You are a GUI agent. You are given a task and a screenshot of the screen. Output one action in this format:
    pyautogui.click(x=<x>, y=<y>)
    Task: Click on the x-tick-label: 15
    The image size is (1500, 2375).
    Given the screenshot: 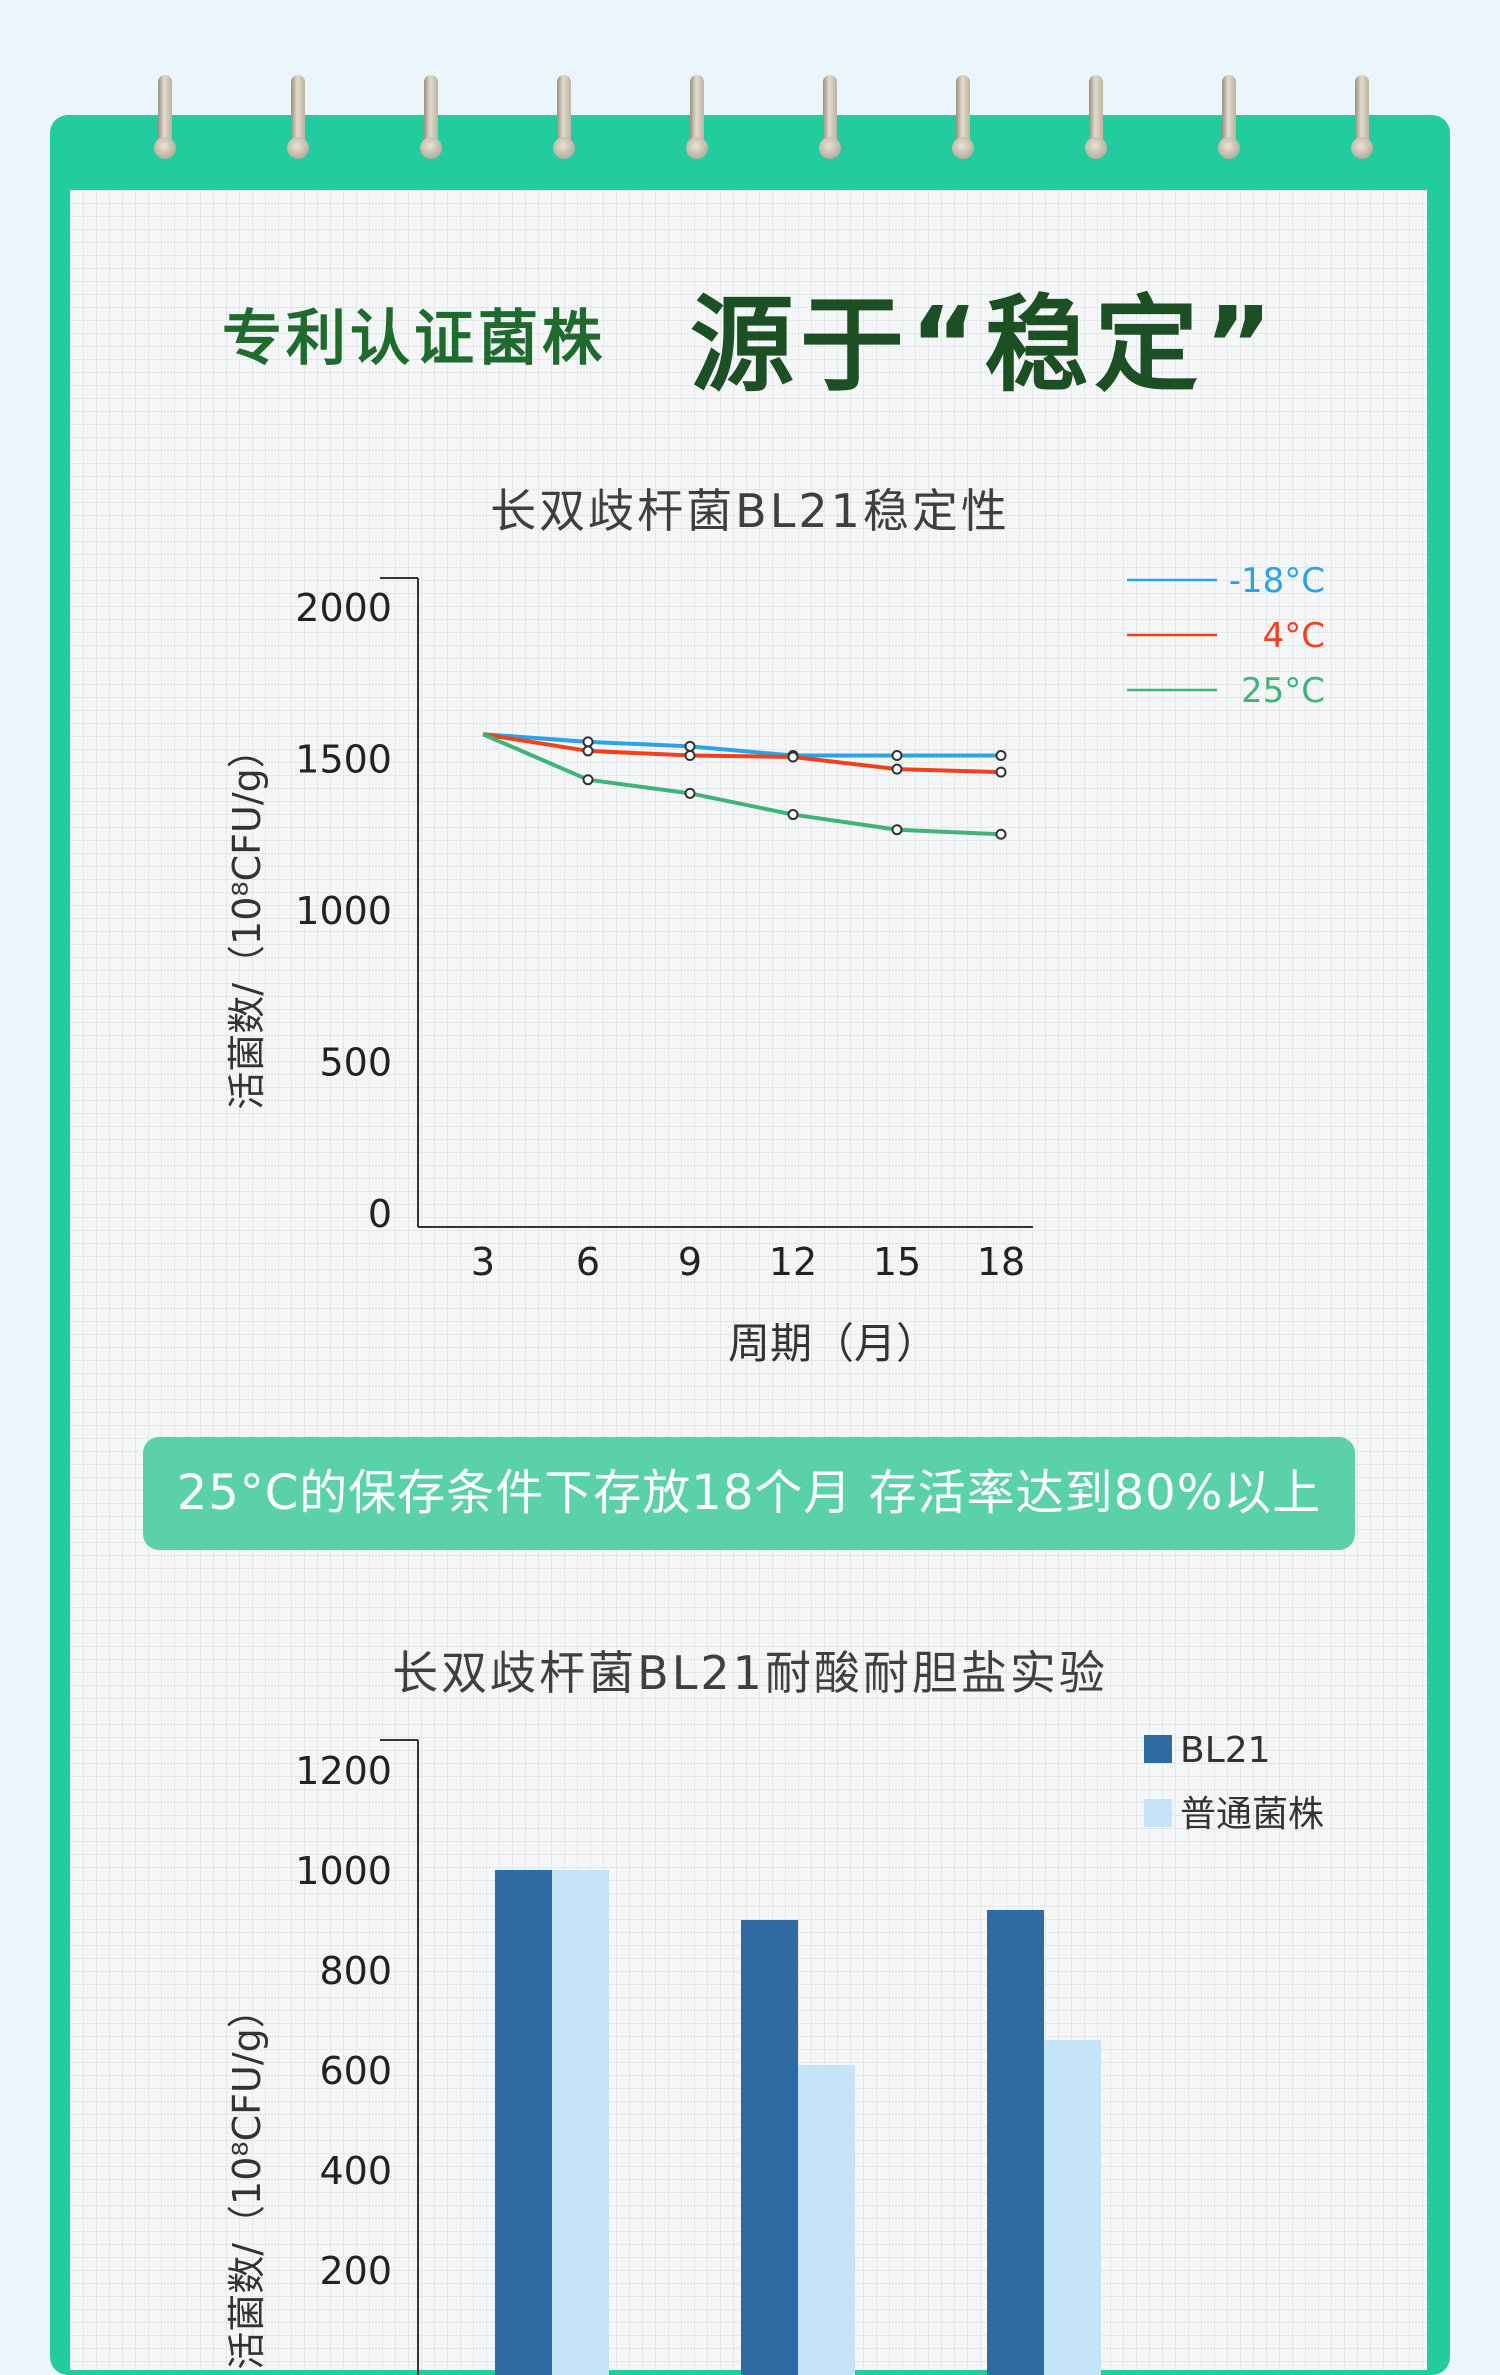 What is the action you would take?
    pyautogui.click(x=897, y=1262)
    